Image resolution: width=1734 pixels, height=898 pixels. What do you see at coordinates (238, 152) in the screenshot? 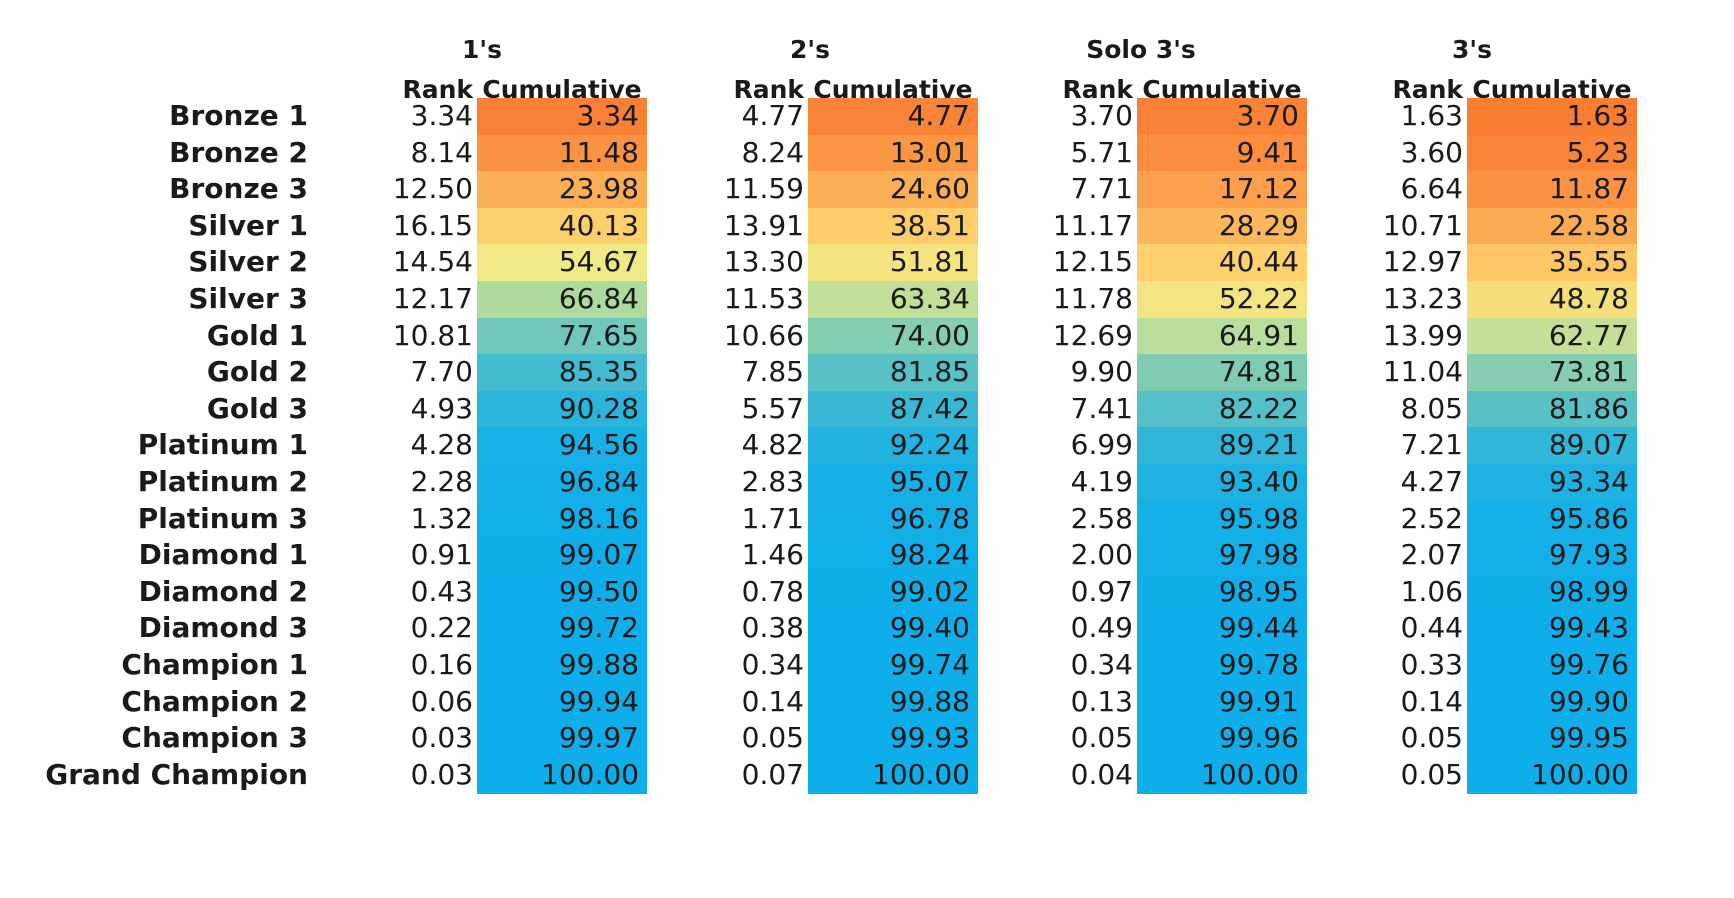
I see `row-label: Bronze 2` at bounding box center [238, 152].